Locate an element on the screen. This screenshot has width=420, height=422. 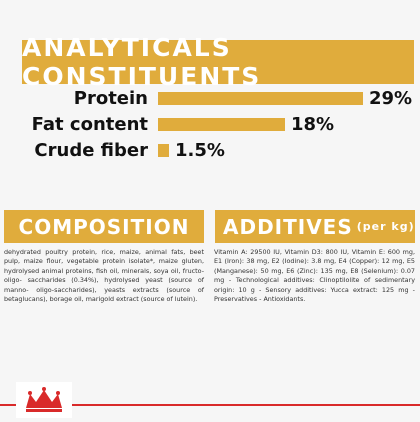
additives-unit: (per kg) is located at coordinates (385, 226).